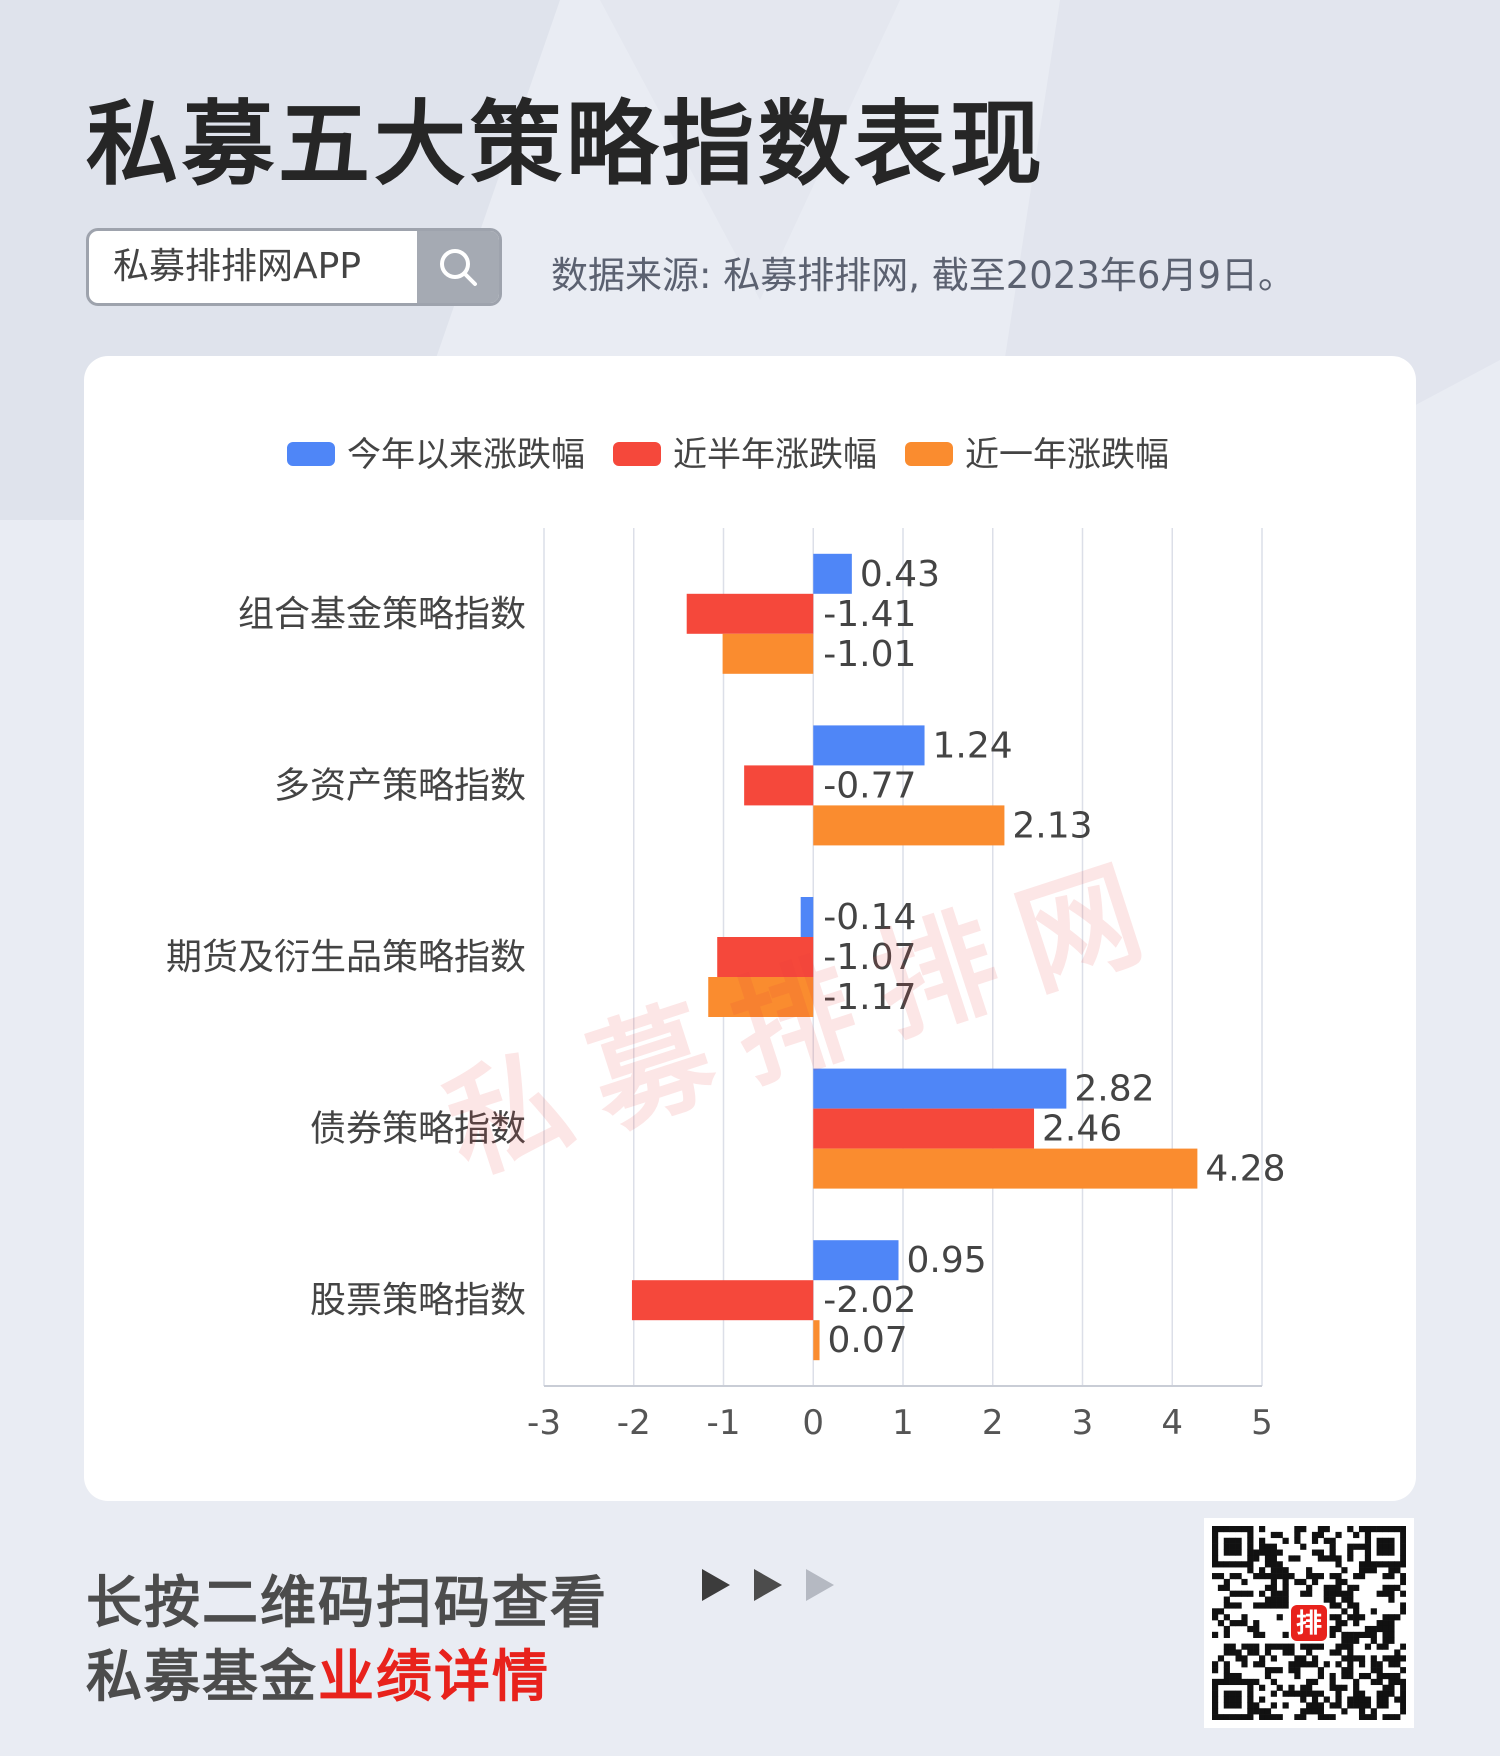 This screenshot has width=1500, height=1756. Describe the element at coordinates (869, 614) in the screenshot. I see `data-label: -1.41` at that location.